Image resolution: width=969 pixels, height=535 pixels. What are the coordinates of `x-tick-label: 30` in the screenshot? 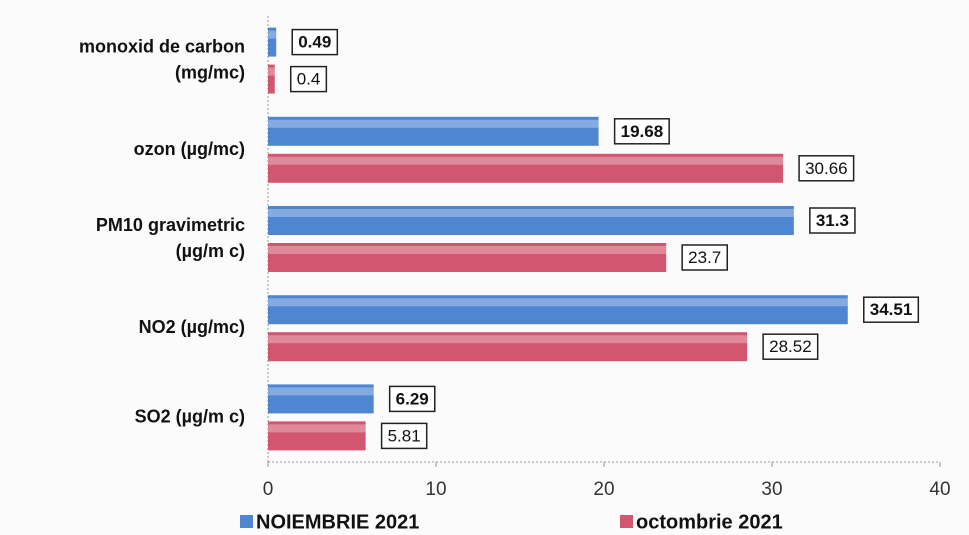 It's located at (771, 489).